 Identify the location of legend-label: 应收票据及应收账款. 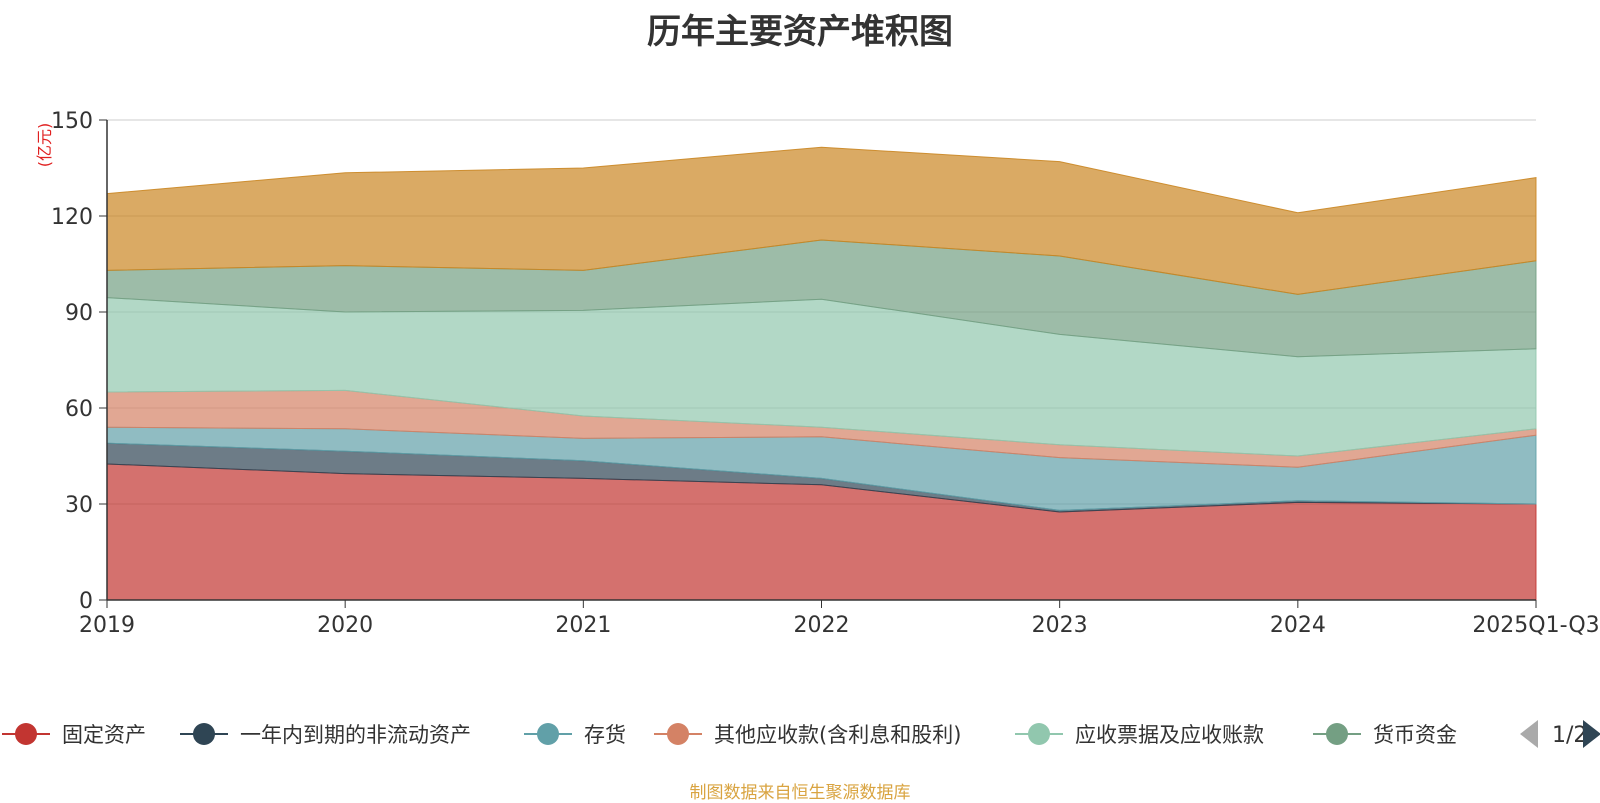
(1169, 735).